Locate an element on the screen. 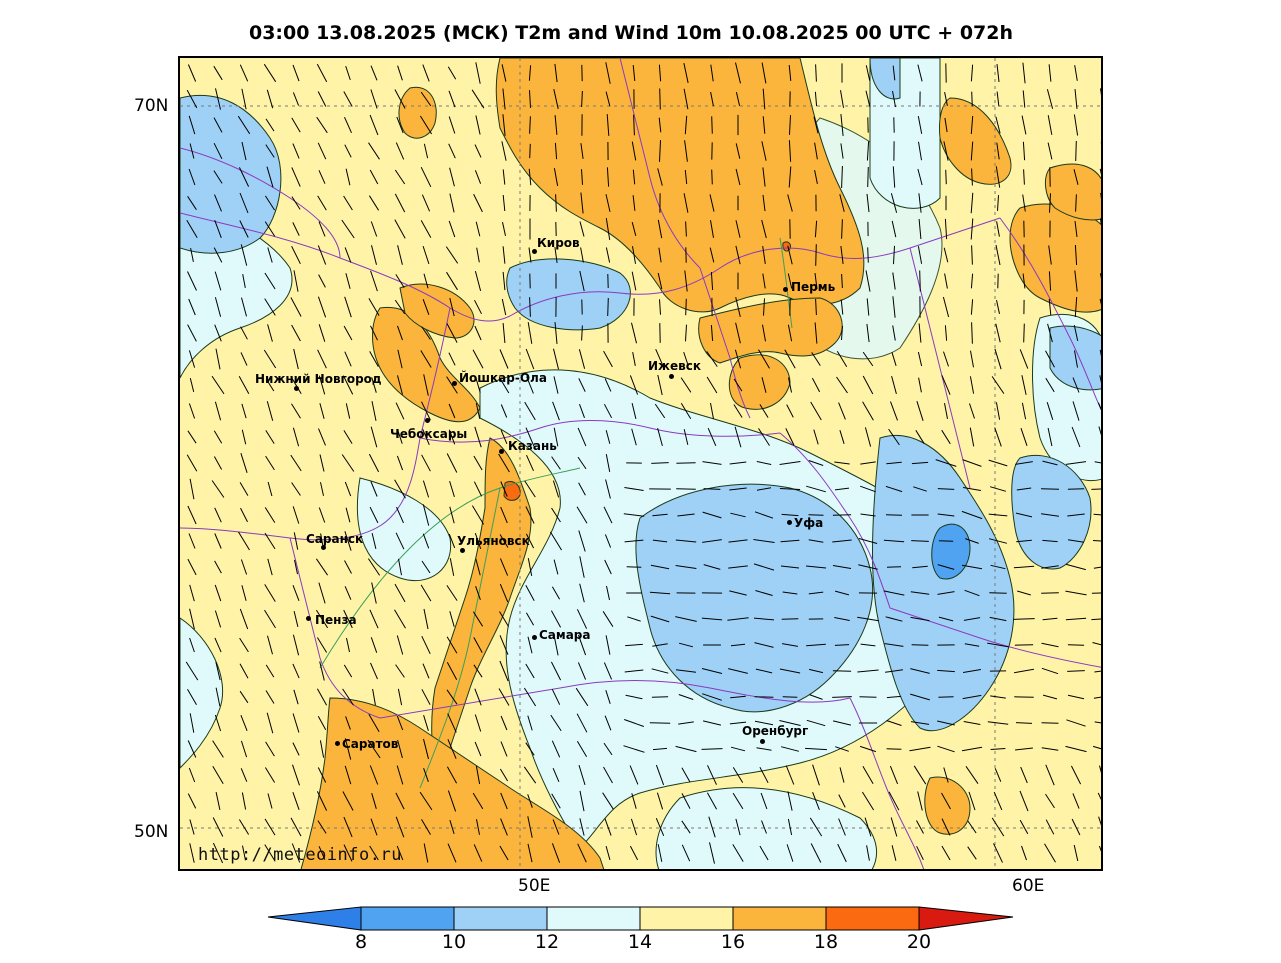 The image size is (1281, 963). colorbar-tick: 16 is located at coordinates (733, 942).